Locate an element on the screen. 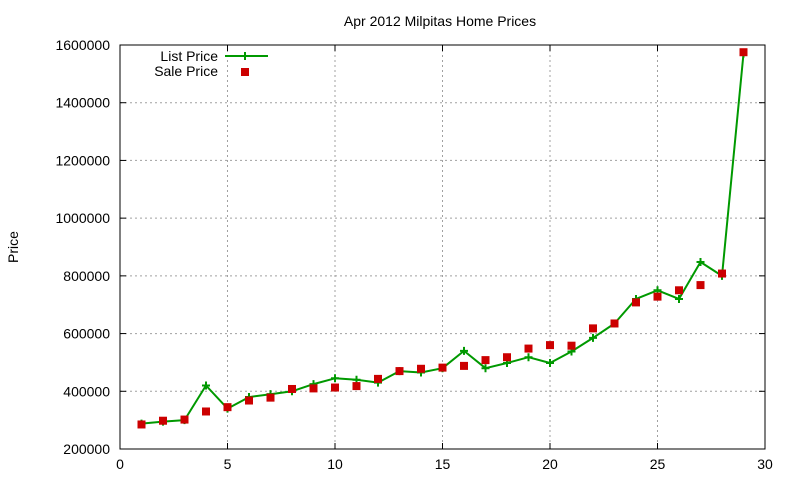  legend: List Price Sale Price is located at coordinates (211, 63).